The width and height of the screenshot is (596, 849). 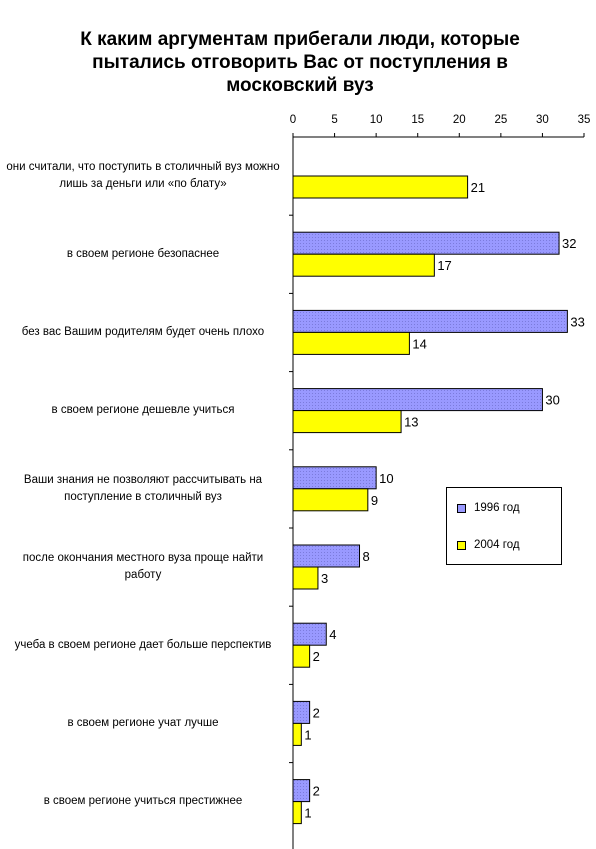 What do you see at coordinates (444, 265) in the screenshot?
I see `data-label: 17` at bounding box center [444, 265].